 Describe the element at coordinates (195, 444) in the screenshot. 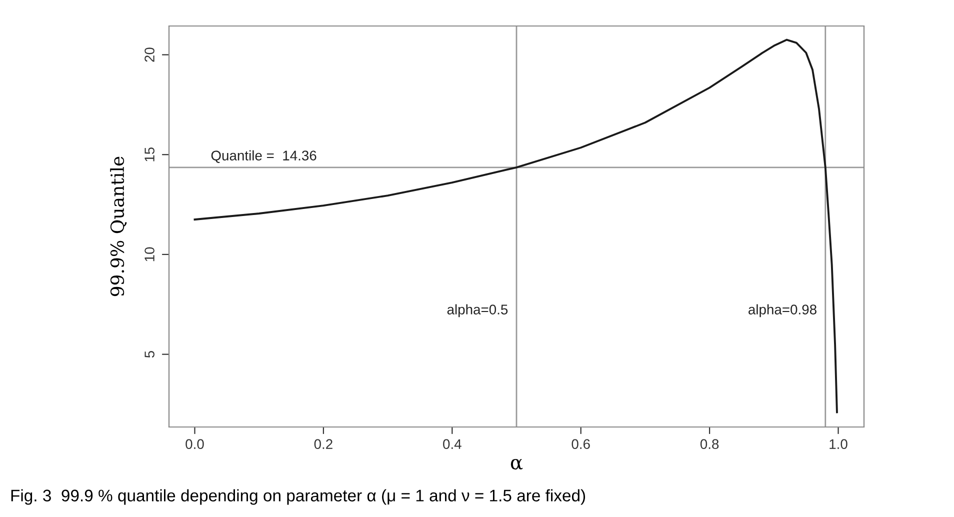

I see `x-tick-label: 0.0` at that location.